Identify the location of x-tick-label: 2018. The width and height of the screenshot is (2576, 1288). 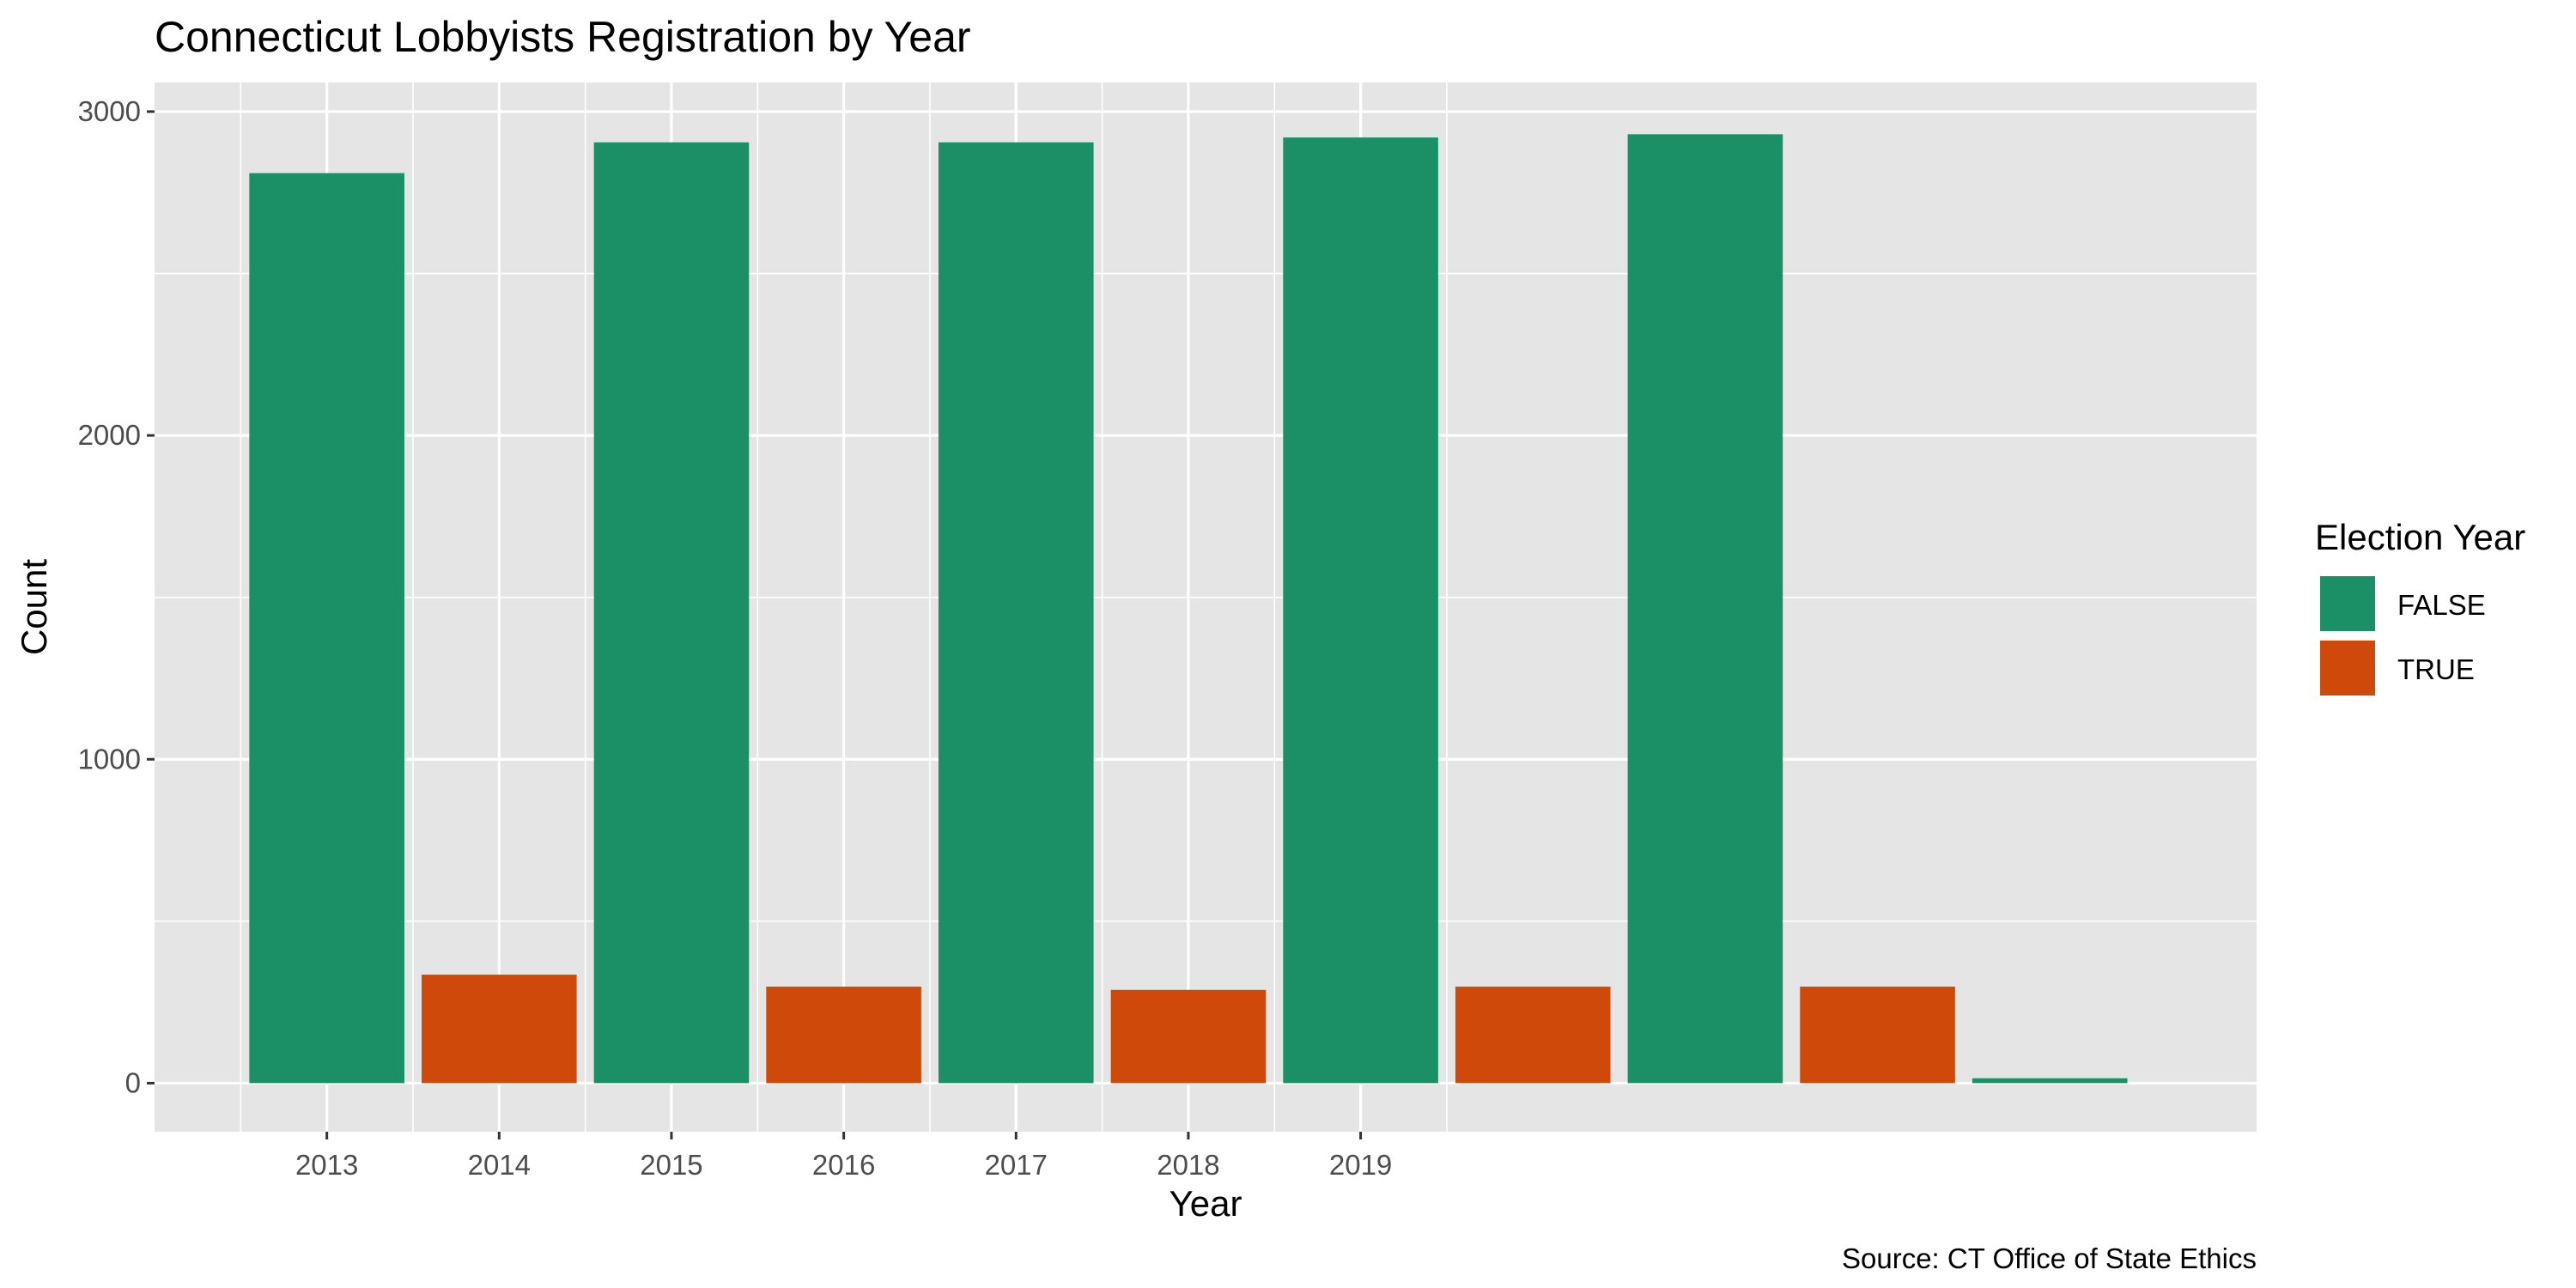
(1188, 1165).